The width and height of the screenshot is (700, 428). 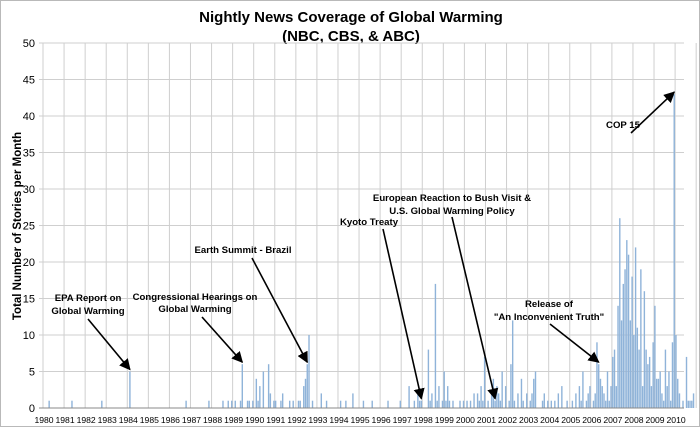 What do you see at coordinates (444, 420) in the screenshot?
I see `x-tick-label: 1999` at bounding box center [444, 420].